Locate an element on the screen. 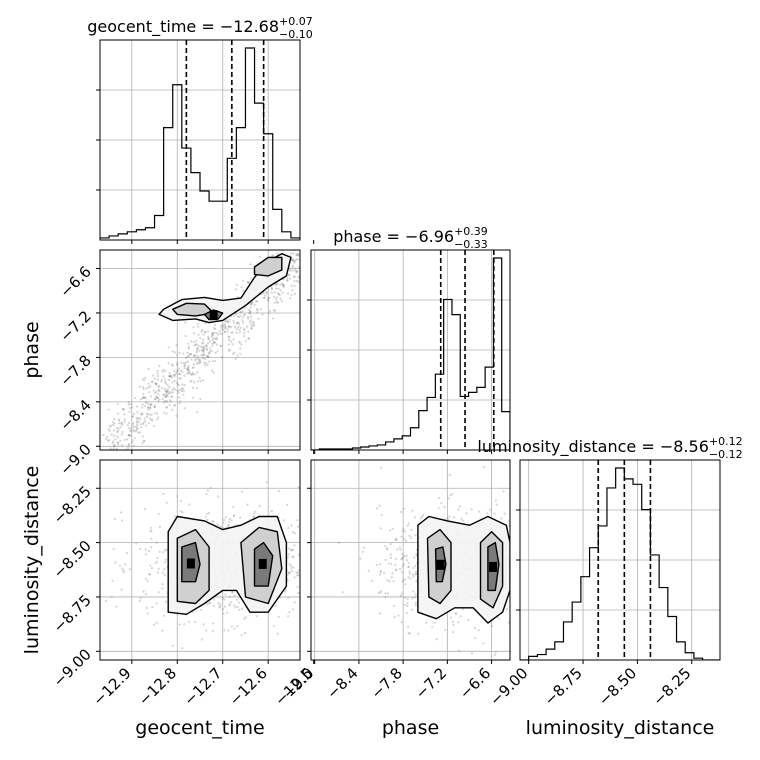  density-peak is located at coordinates (262, 563).